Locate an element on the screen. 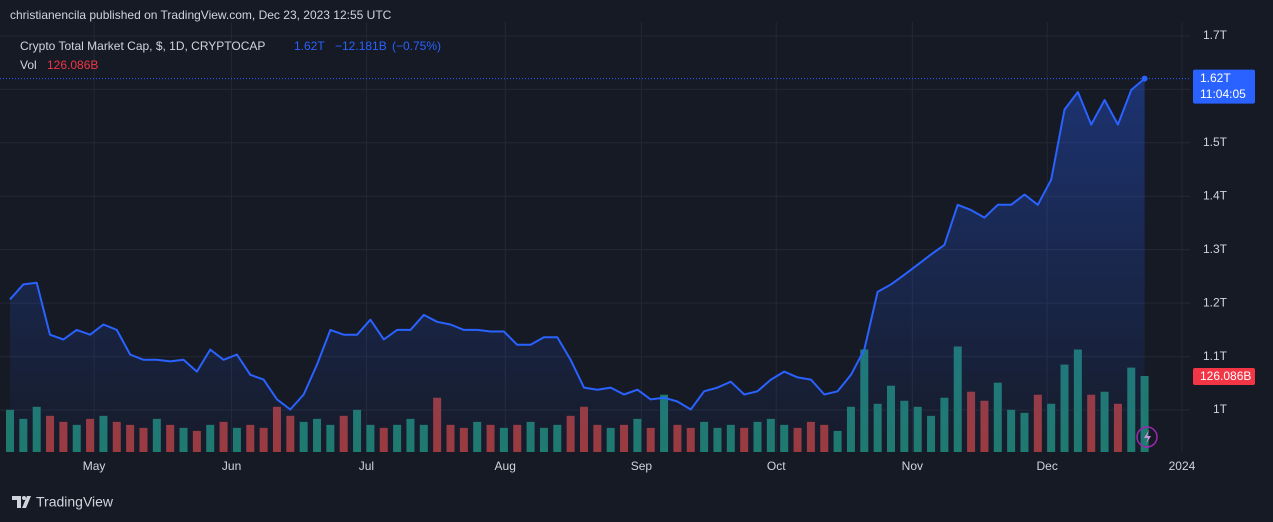  y-tick-label: 1.5T is located at coordinates (1215, 142).